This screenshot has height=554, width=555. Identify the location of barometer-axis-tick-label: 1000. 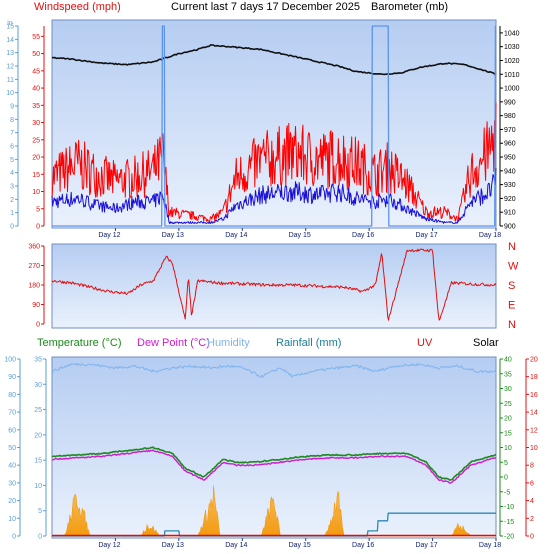
(512, 89).